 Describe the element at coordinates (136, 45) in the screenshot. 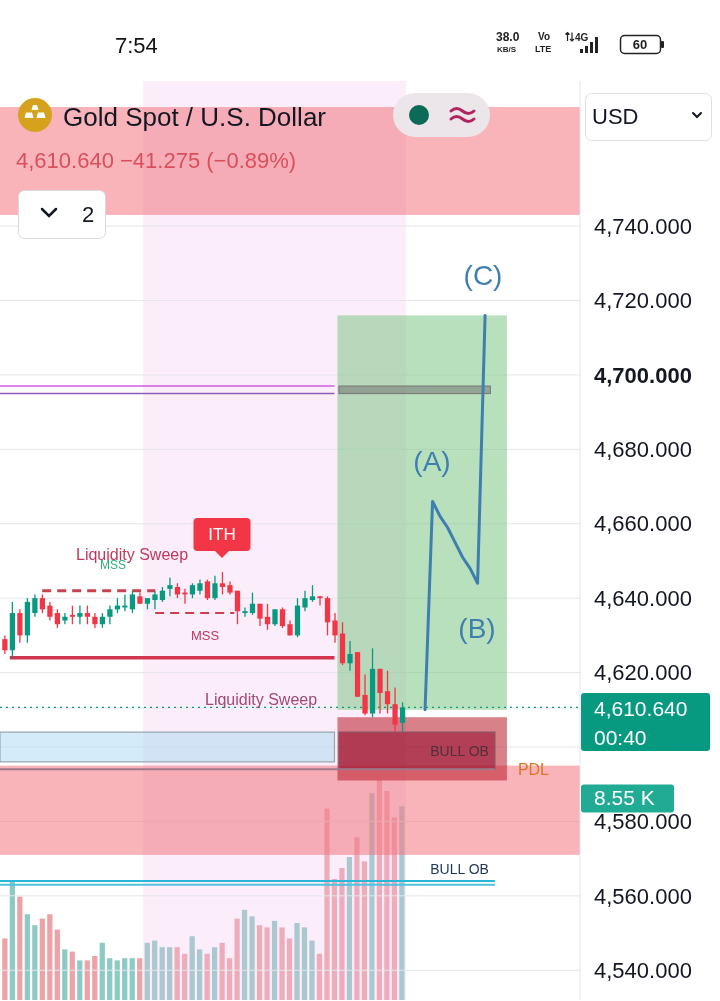

I see `text: 7:54` at that location.